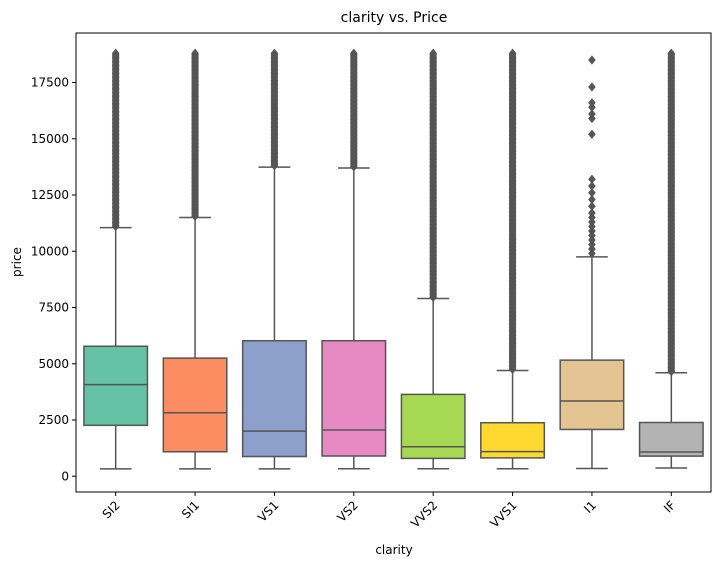 This screenshot has width=713, height=571. What do you see at coordinates (53, 308) in the screenshot?
I see `y-tick-label: 7500` at bounding box center [53, 308].